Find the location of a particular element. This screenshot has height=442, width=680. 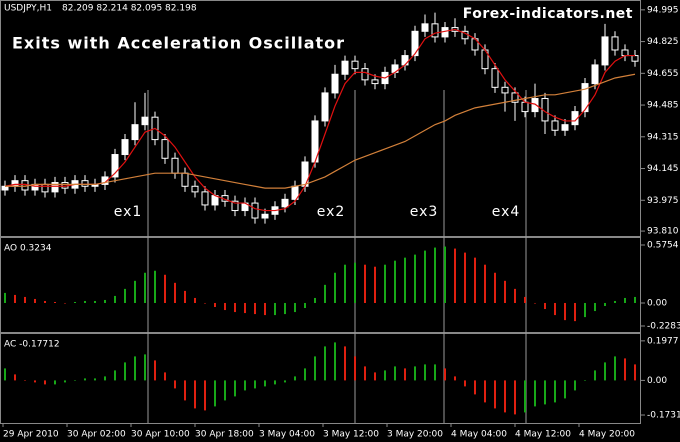

exit-label: ex3 is located at coordinates (424, 212).